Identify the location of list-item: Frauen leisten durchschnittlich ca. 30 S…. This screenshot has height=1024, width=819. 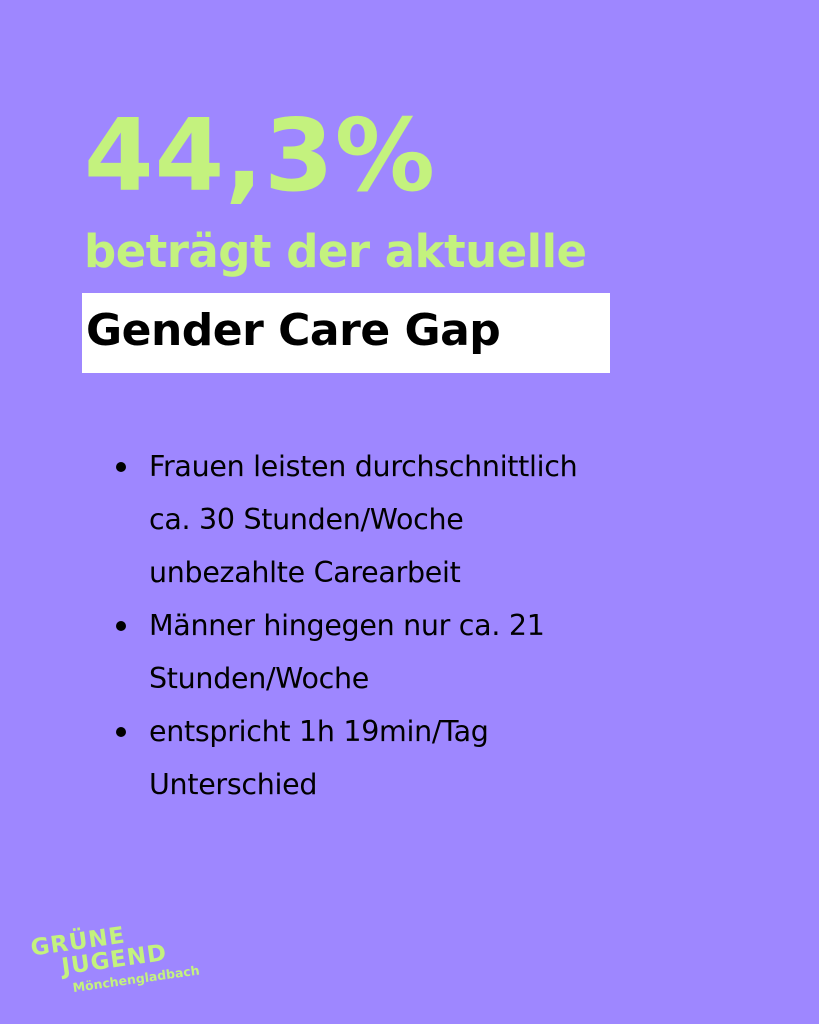
(434, 519).